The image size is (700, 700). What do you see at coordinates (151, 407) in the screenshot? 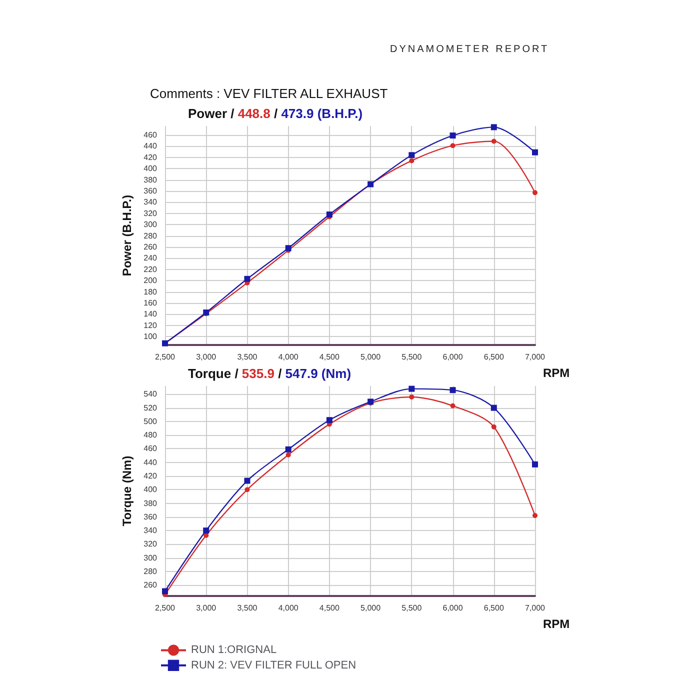
I see `y-tick-label: 520` at bounding box center [151, 407].